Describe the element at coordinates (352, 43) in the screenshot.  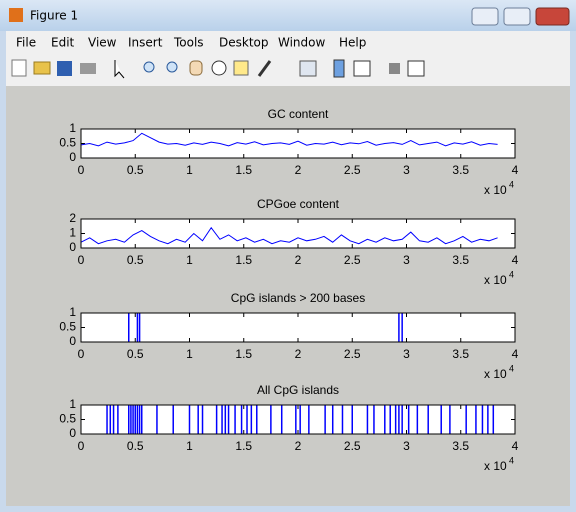
I see `menu-item: Help` at that location.